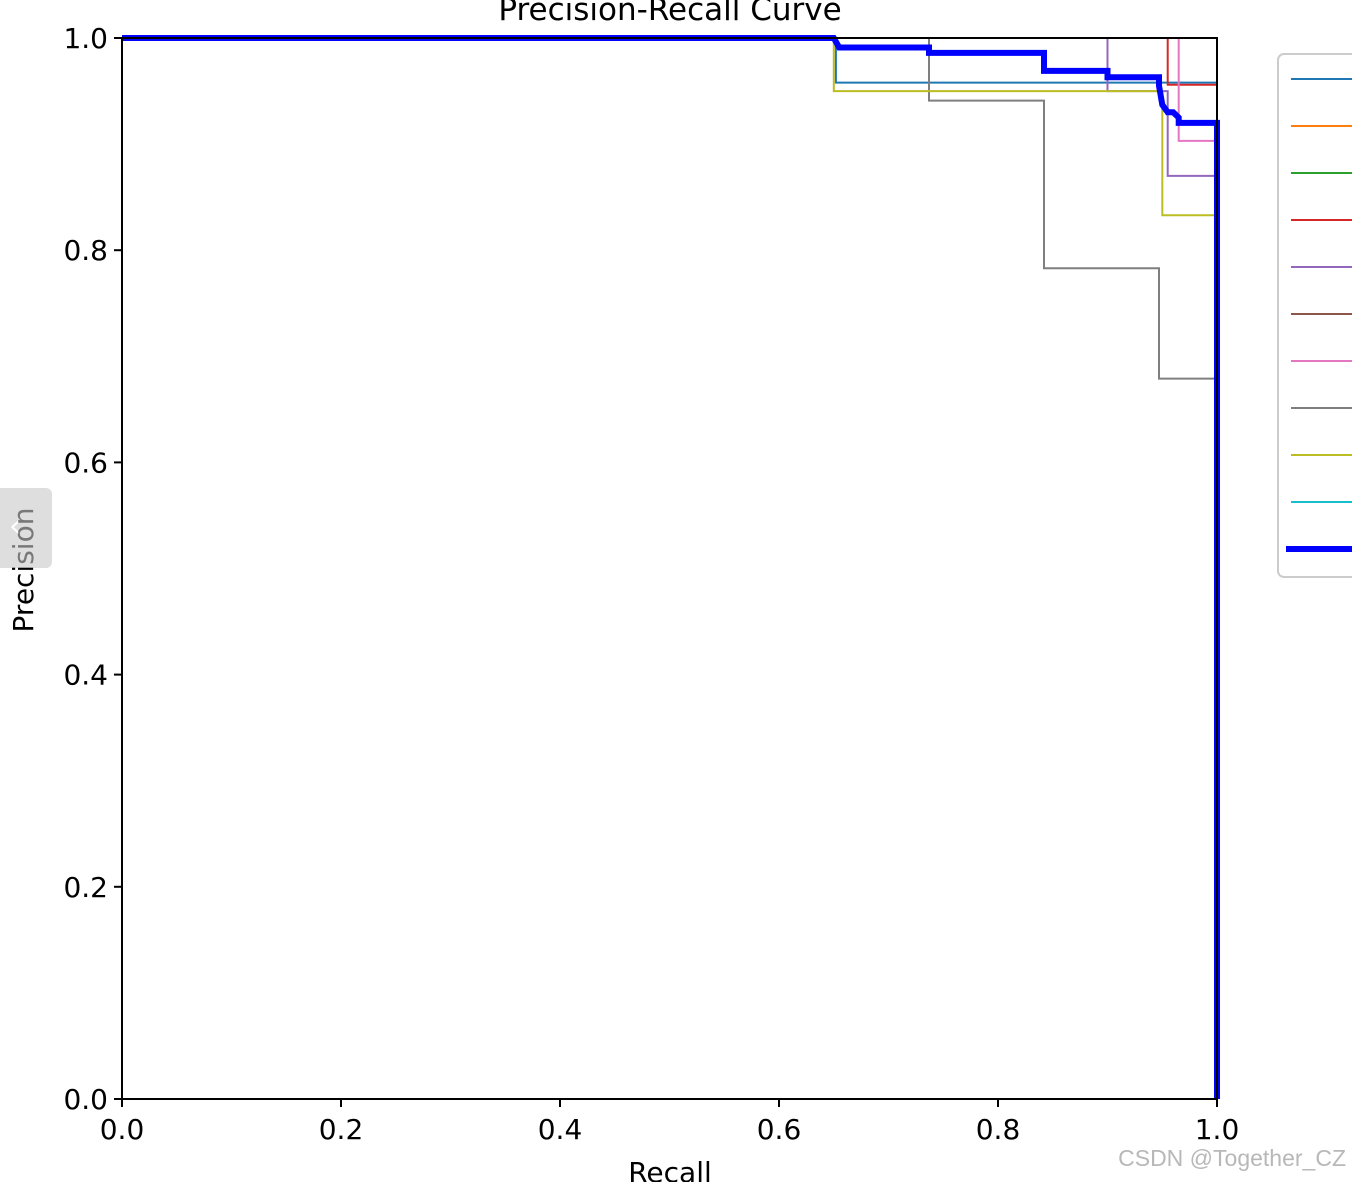  Describe the element at coordinates (85, 1099) in the screenshot. I see `y-tick-label: 0.0` at that location.